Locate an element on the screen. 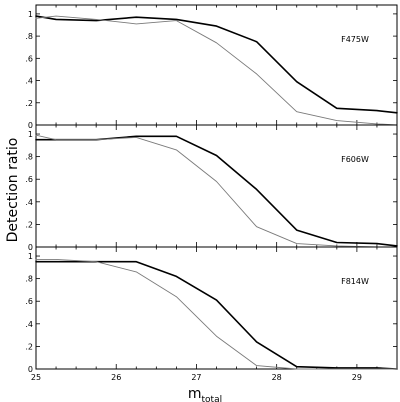  panel-label: F606W is located at coordinates (355, 159).